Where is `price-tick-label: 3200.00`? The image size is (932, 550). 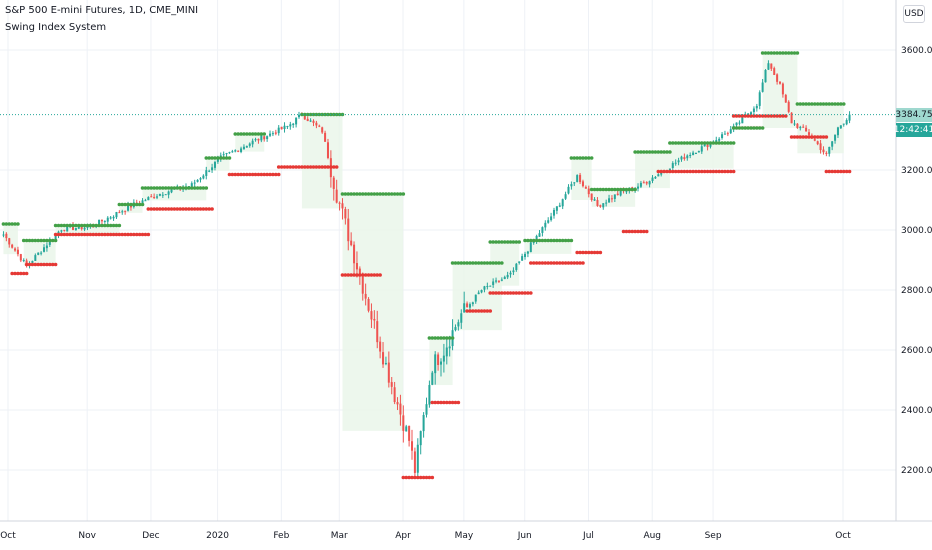
price-tick-label: 3200.00 is located at coordinates (916, 171).